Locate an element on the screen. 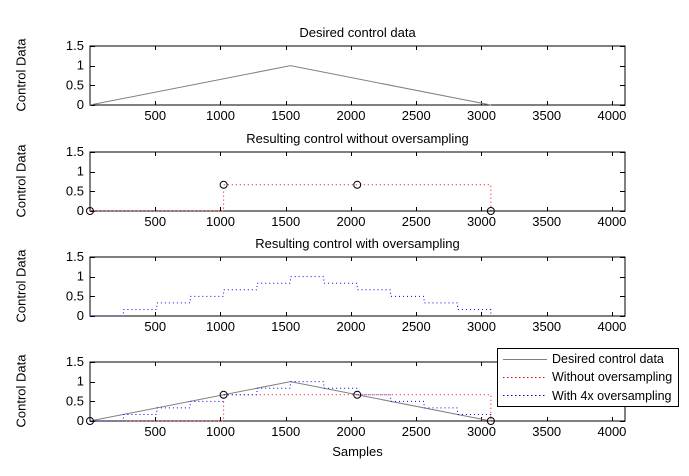 The height and width of the screenshot is (476, 689). legend-label: With 4x oversampling is located at coordinates (612, 395).